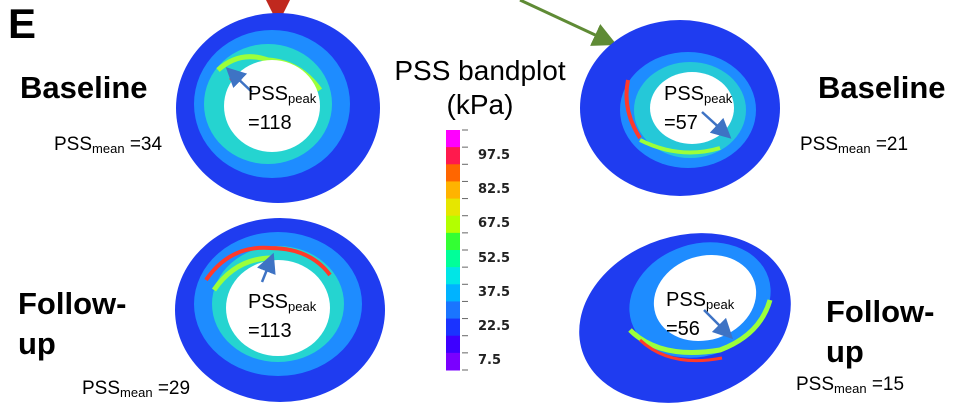 The height and width of the screenshot is (410, 960). What do you see at coordinates (266, 267) in the screenshot?
I see `peak-arrow-left-followup` at bounding box center [266, 267].